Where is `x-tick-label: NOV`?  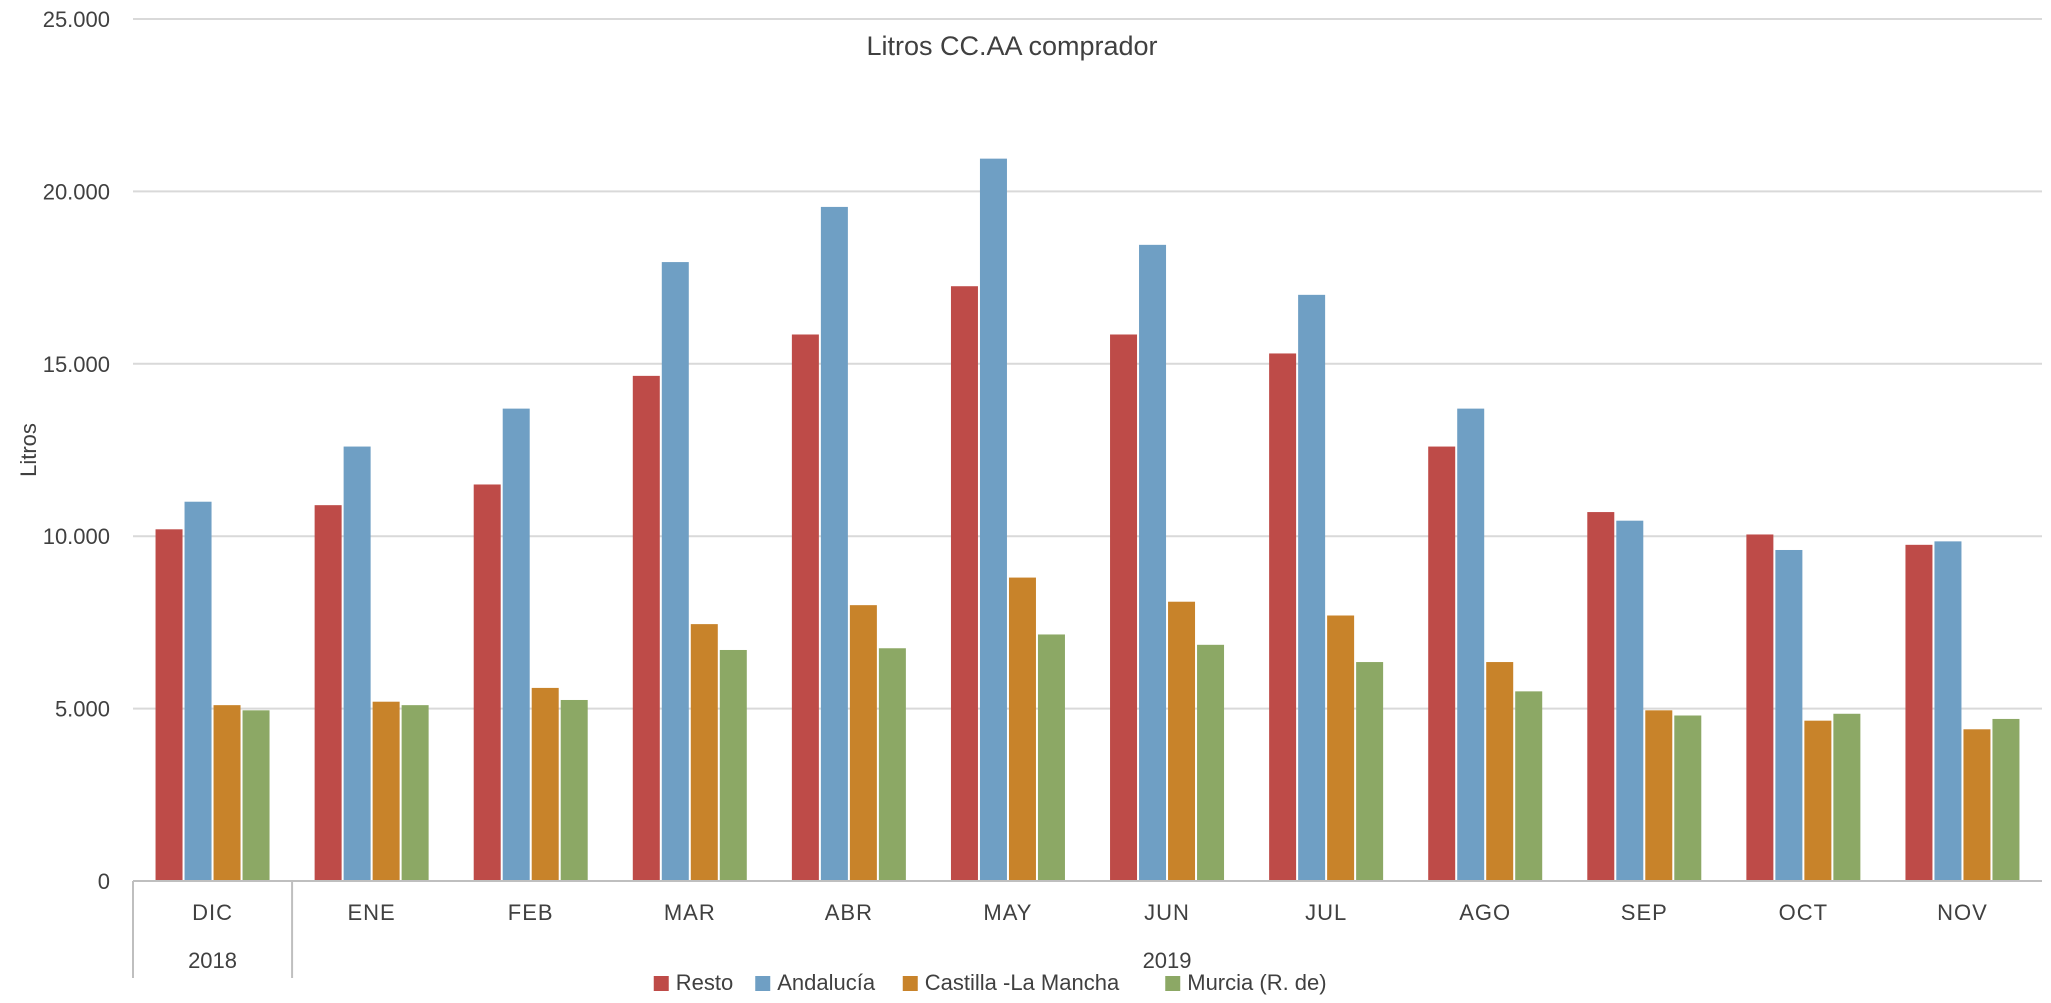
x-tick-label: NOV is located at coordinates (1962, 912).